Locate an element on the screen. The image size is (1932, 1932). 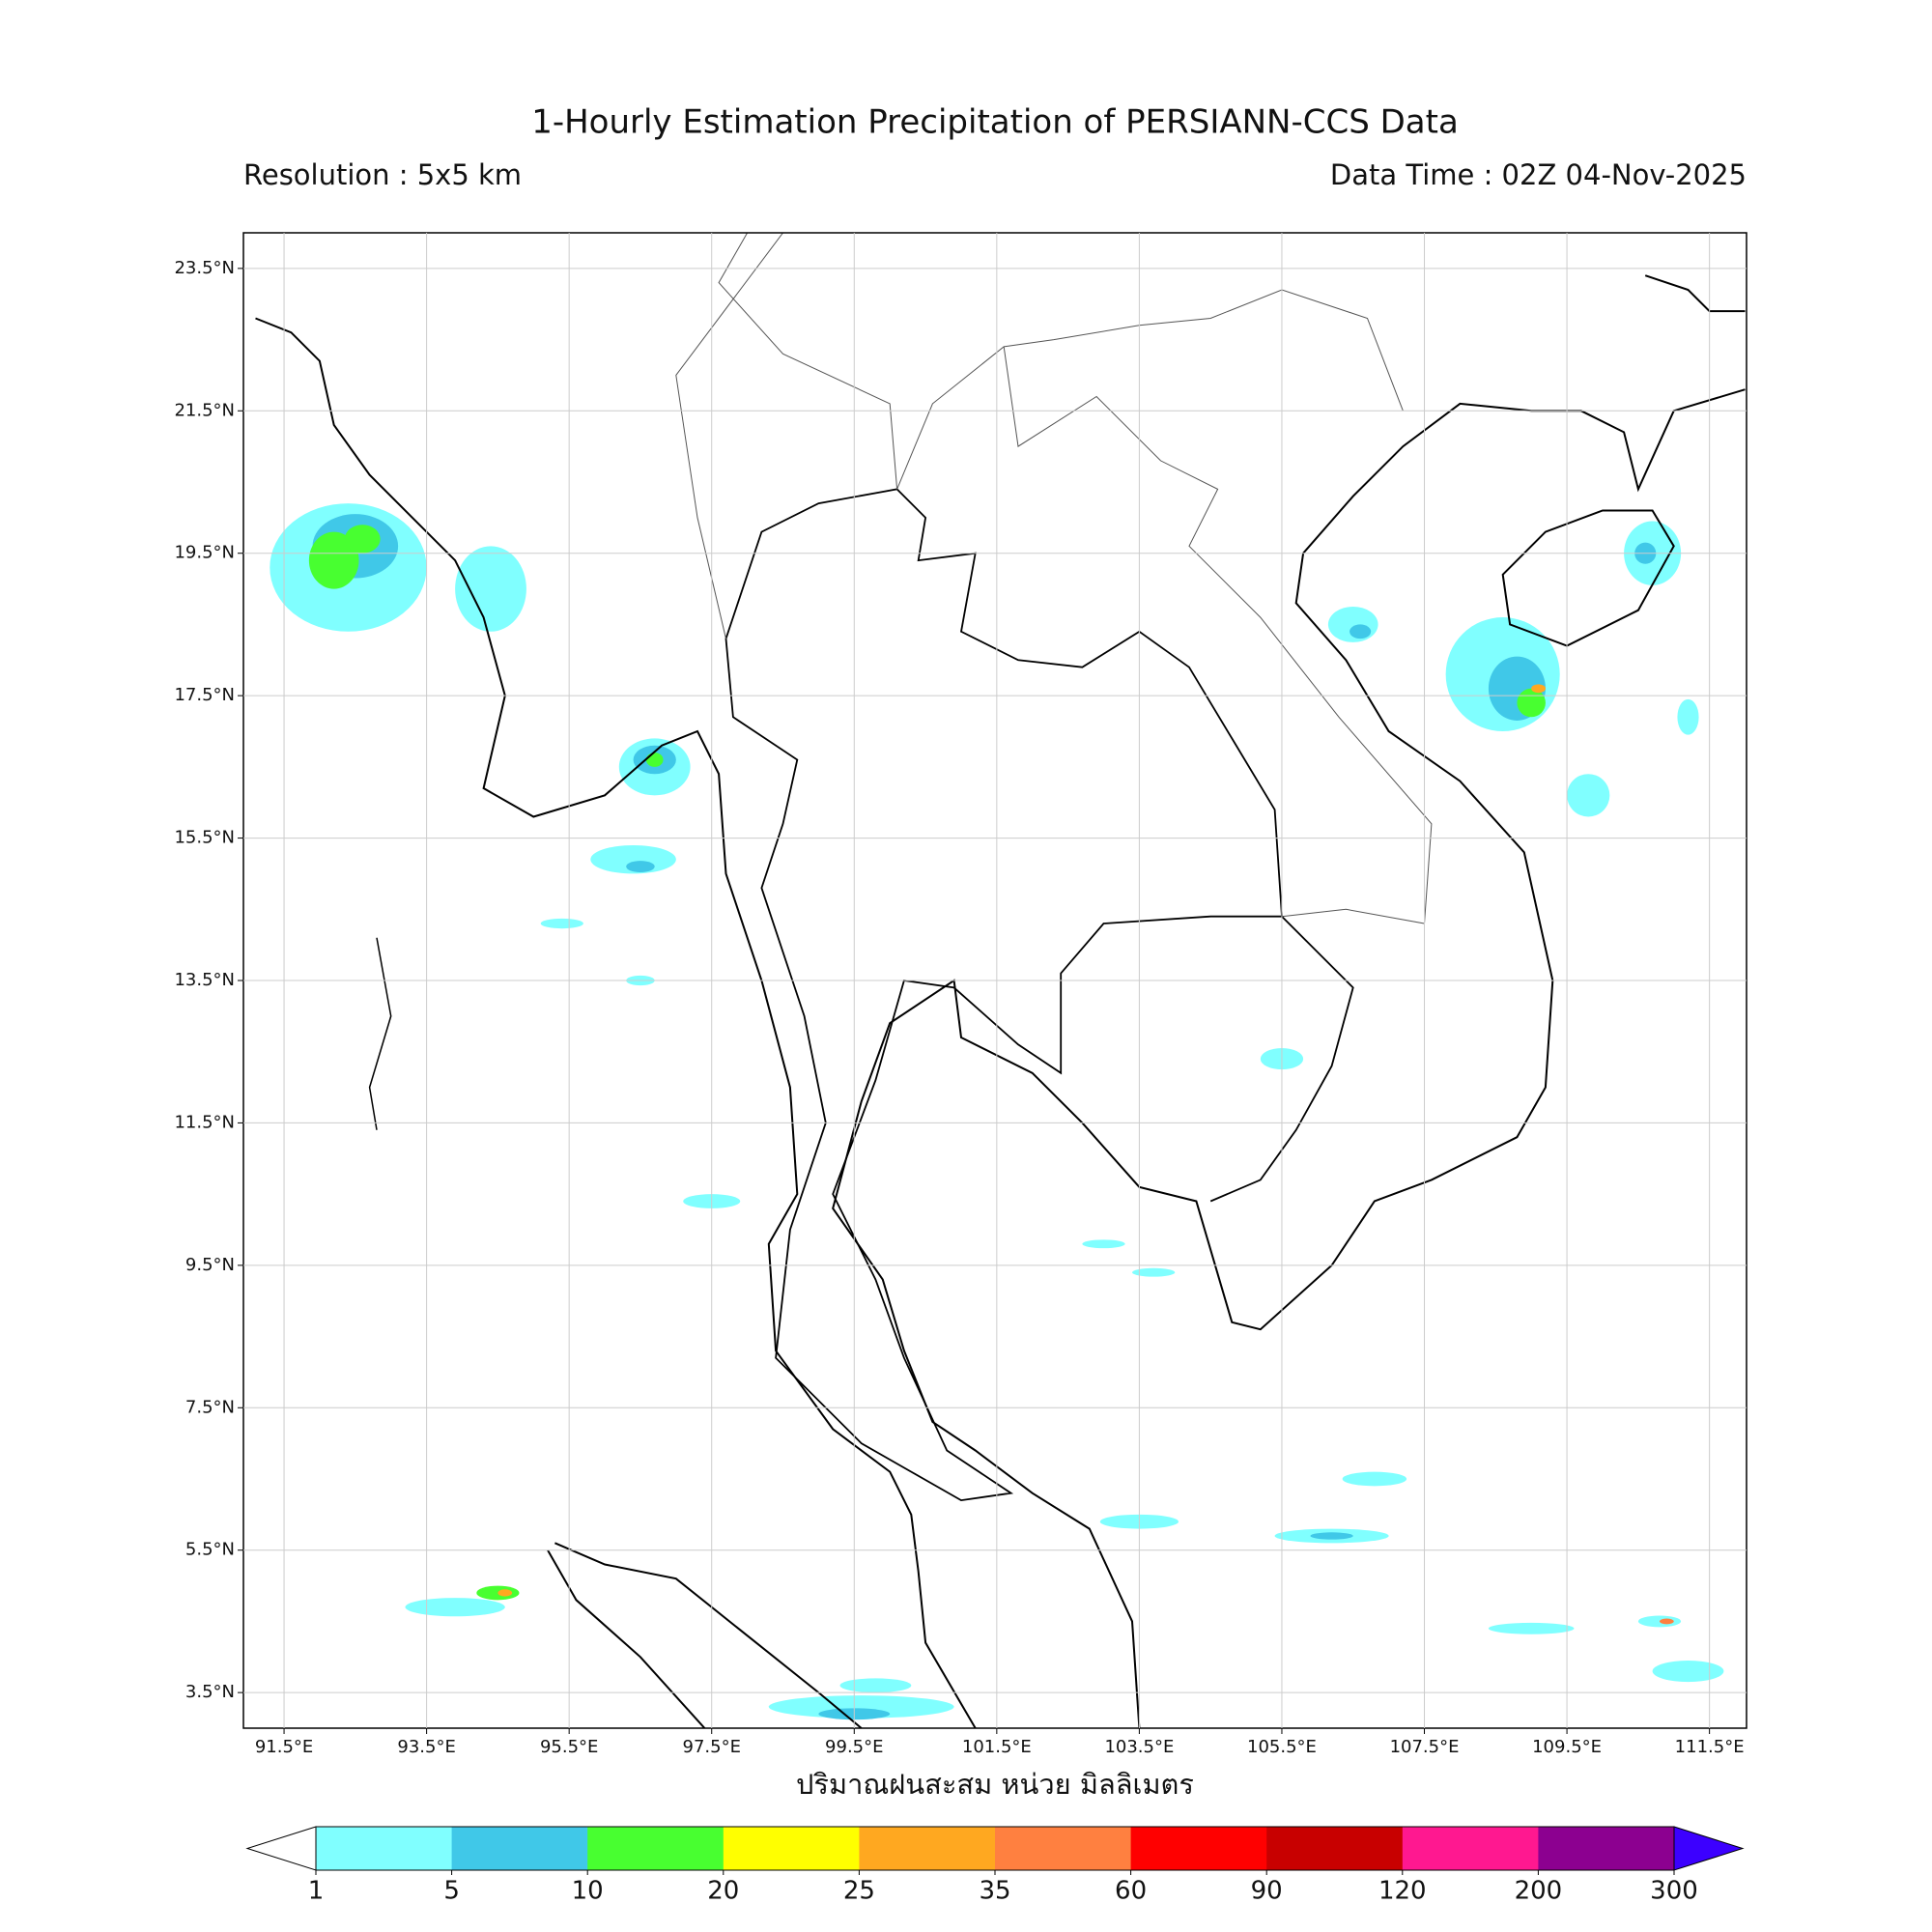
colorbar-tick-label: 90 is located at coordinates (1267, 1891).